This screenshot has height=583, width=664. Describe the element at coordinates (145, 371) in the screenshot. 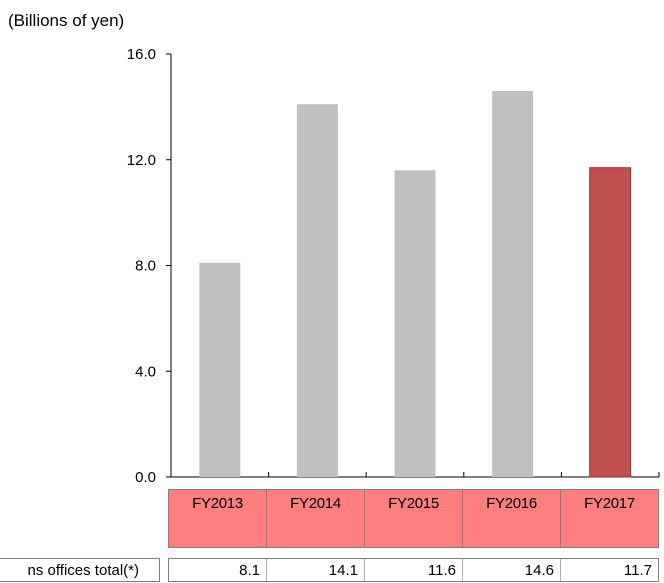

I see `y-tick-label: 4.0` at that location.